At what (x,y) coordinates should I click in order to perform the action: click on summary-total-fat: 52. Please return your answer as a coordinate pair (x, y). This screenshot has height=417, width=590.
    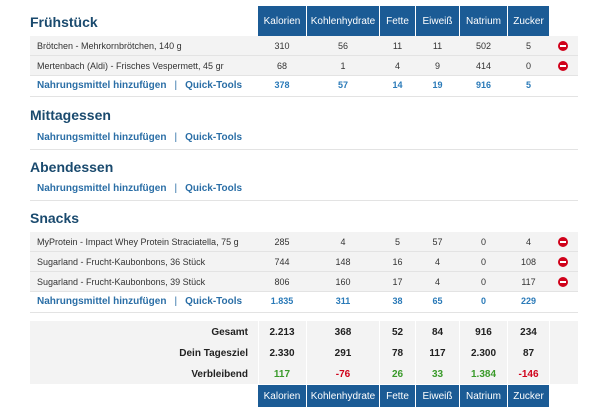
    Looking at the image, I should click on (397, 332).